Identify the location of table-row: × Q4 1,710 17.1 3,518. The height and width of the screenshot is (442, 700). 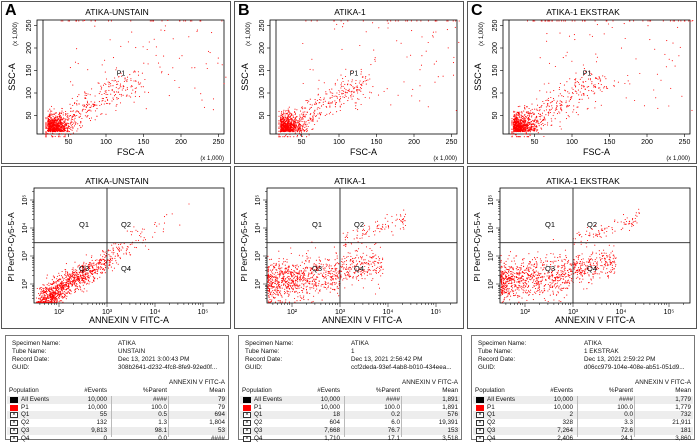
(350, 438).